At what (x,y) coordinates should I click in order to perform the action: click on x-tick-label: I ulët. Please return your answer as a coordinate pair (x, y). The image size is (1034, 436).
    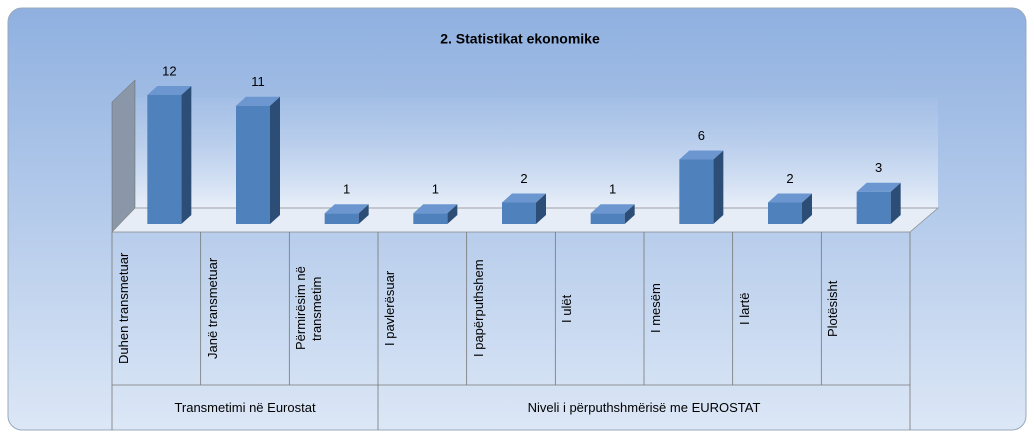
    Looking at the image, I should click on (567, 308).